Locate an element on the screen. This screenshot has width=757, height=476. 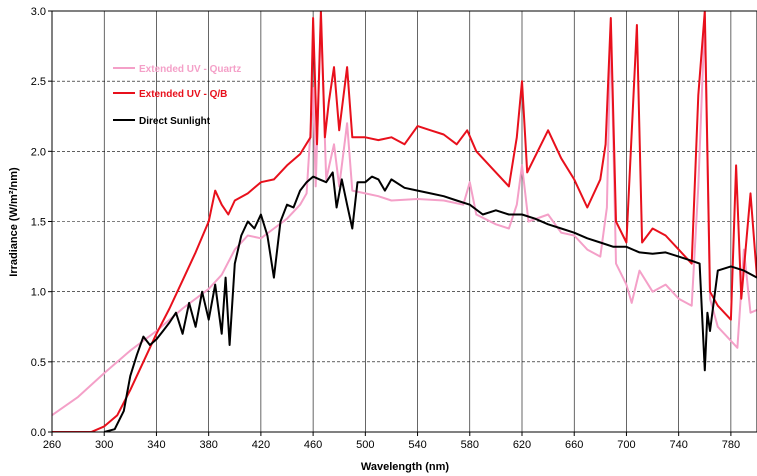
x-tick-label: 380 is located at coordinates (208, 445).